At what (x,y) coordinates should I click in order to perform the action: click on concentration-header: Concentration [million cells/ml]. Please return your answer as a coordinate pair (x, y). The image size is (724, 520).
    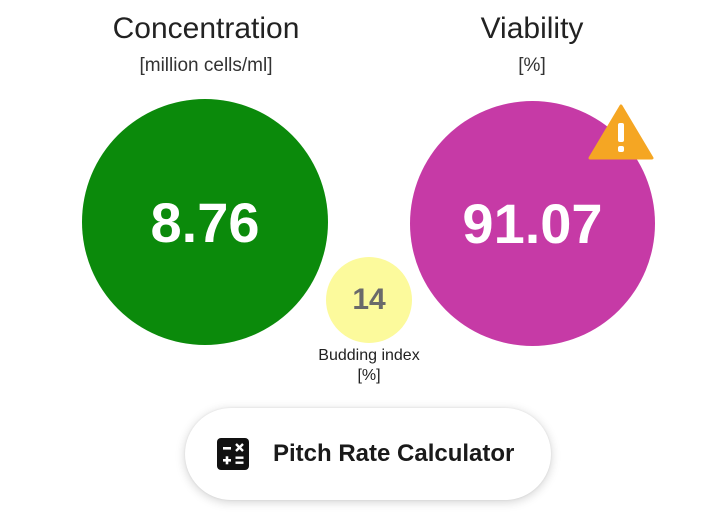
    Looking at the image, I should click on (206, 45).